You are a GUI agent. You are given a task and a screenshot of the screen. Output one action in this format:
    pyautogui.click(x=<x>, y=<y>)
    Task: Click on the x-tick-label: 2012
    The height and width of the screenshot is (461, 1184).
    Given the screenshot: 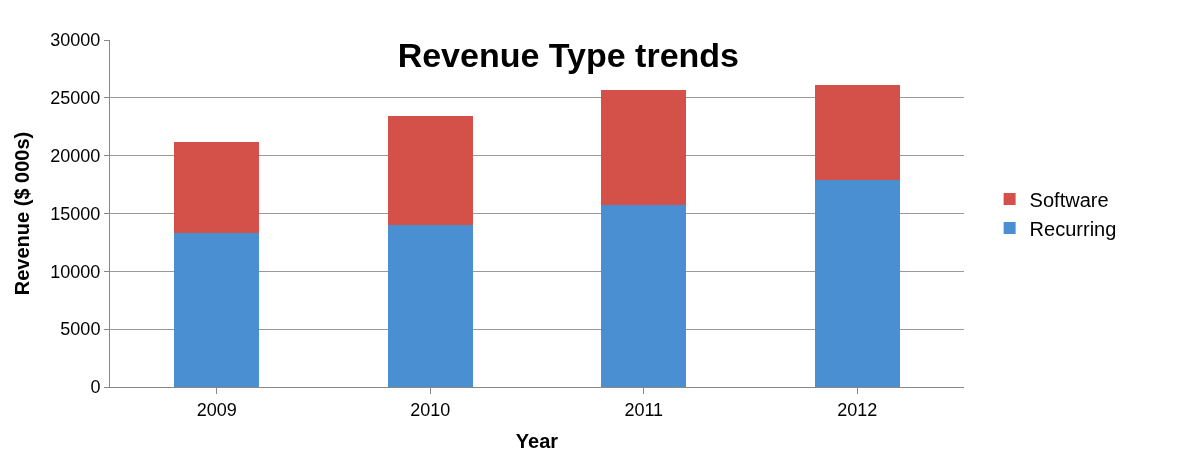 What is the action you would take?
    pyautogui.click(x=857, y=409)
    